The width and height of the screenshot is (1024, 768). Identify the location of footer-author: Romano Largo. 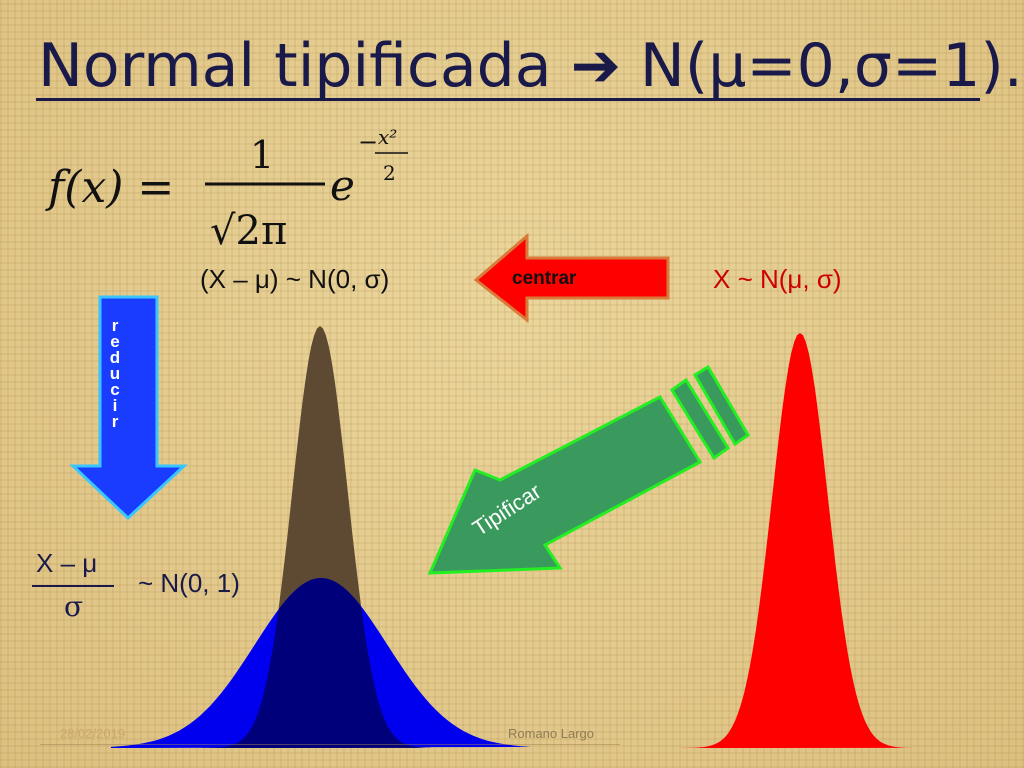
(551, 733).